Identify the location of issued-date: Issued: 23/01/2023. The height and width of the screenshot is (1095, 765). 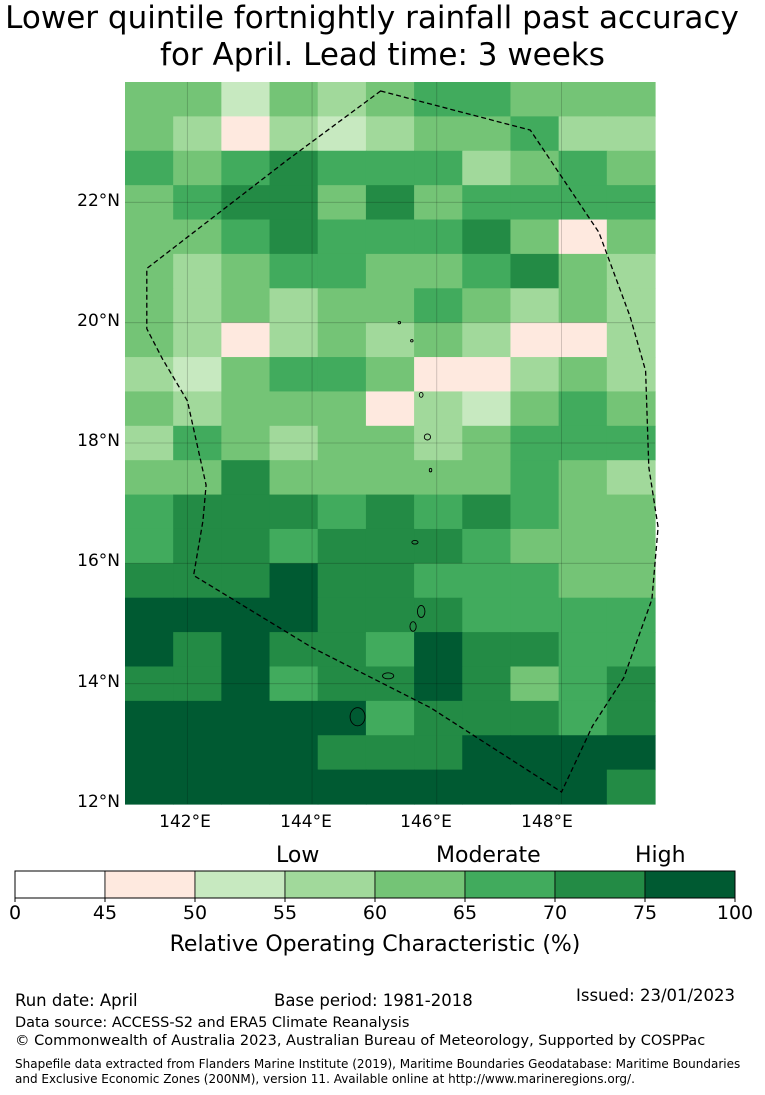
(656, 995).